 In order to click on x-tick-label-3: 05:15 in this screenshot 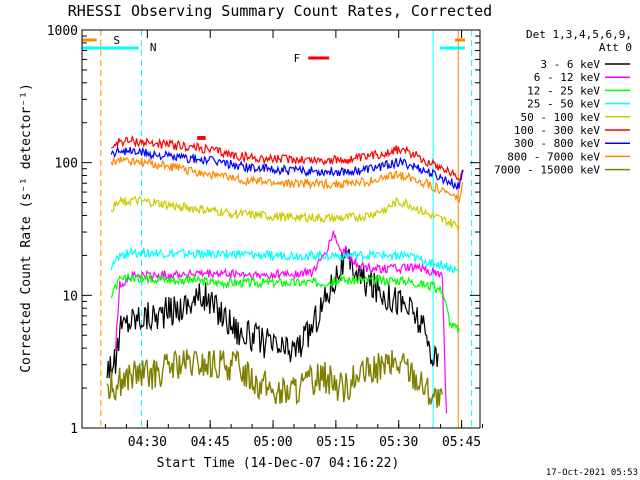, I will do `click(335, 442)`.